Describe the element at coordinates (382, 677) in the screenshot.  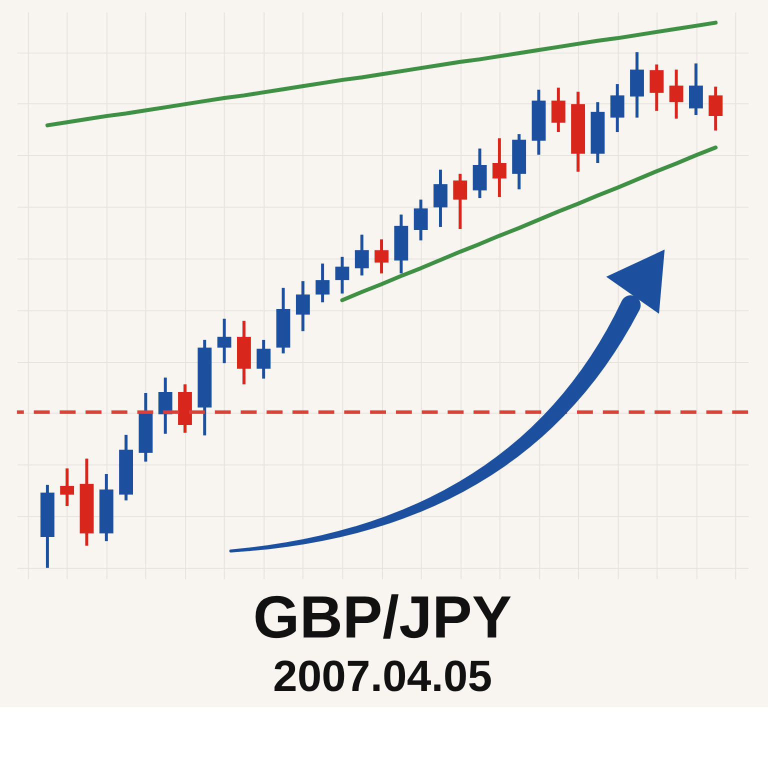
I see `text: 2007.04.05` at that location.